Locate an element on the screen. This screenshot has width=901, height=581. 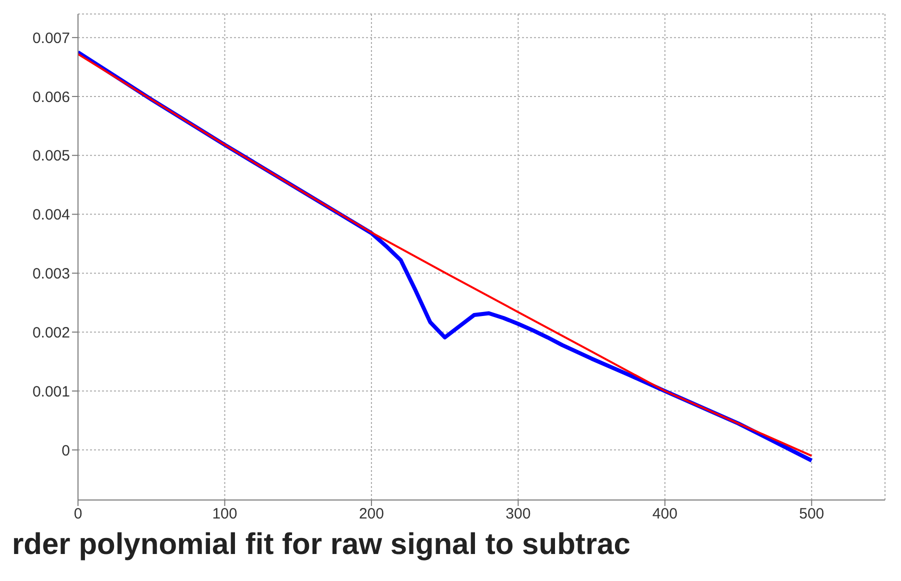
x-tick-label: 400 is located at coordinates (665, 514).